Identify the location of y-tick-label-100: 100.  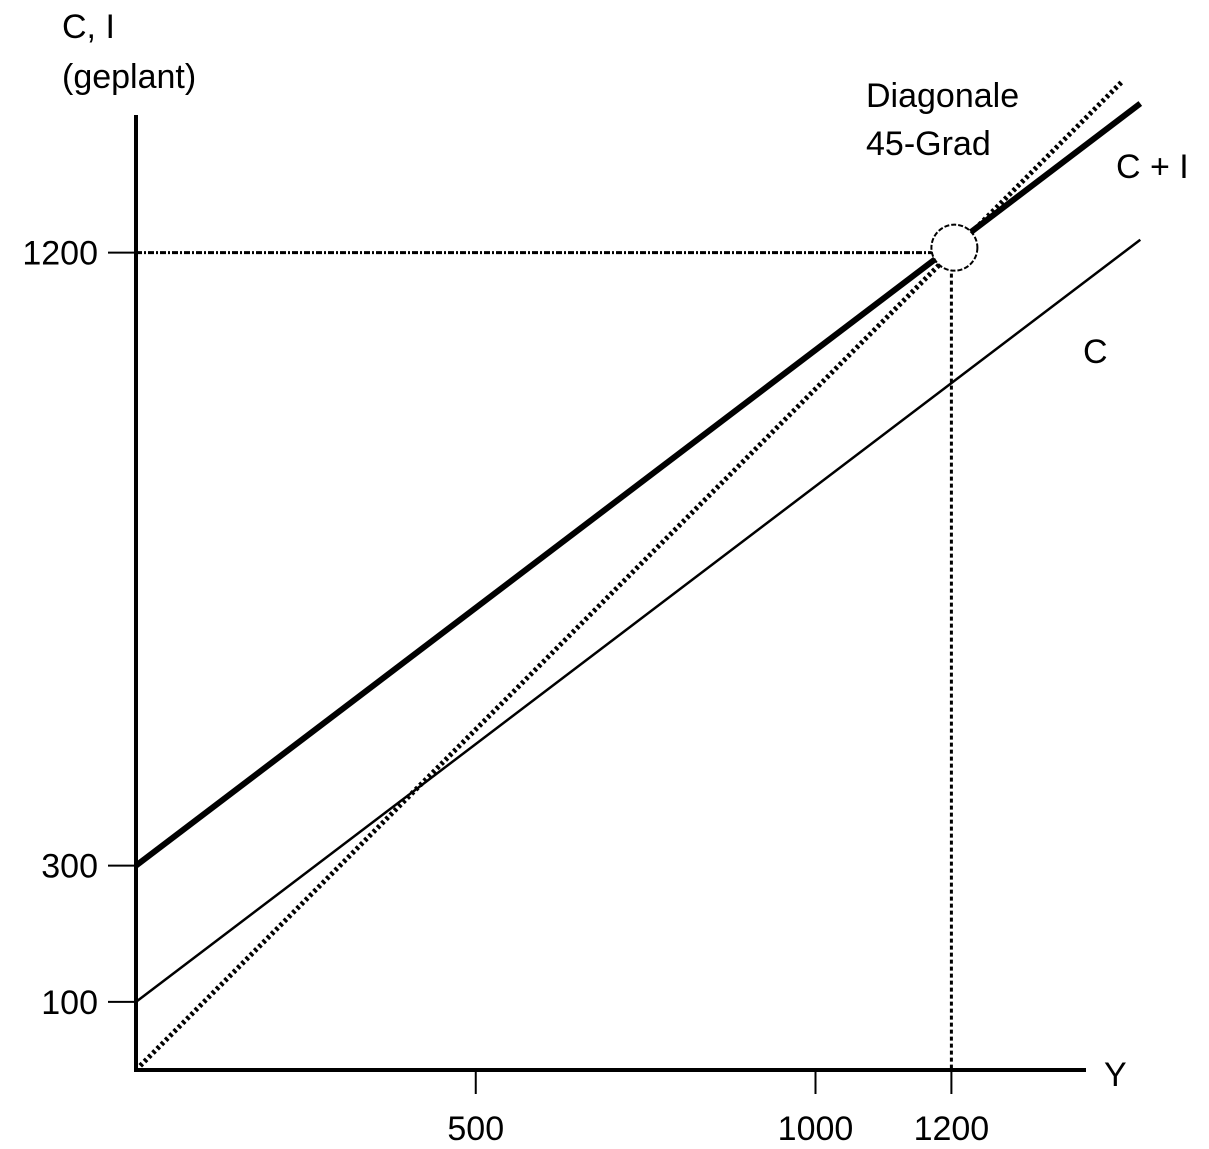
(69, 1003).